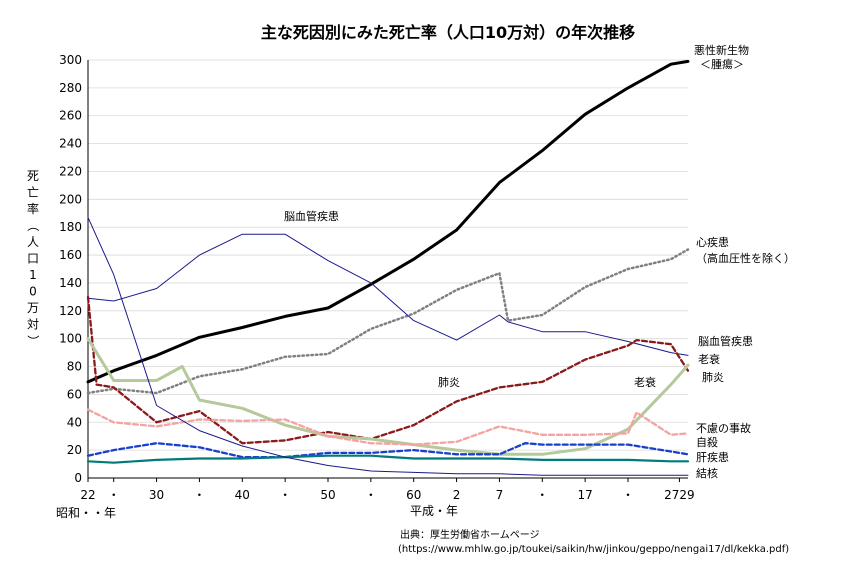  Describe the element at coordinates (707, 473) in the screenshot. I see `series-annotation: 結核` at that location.